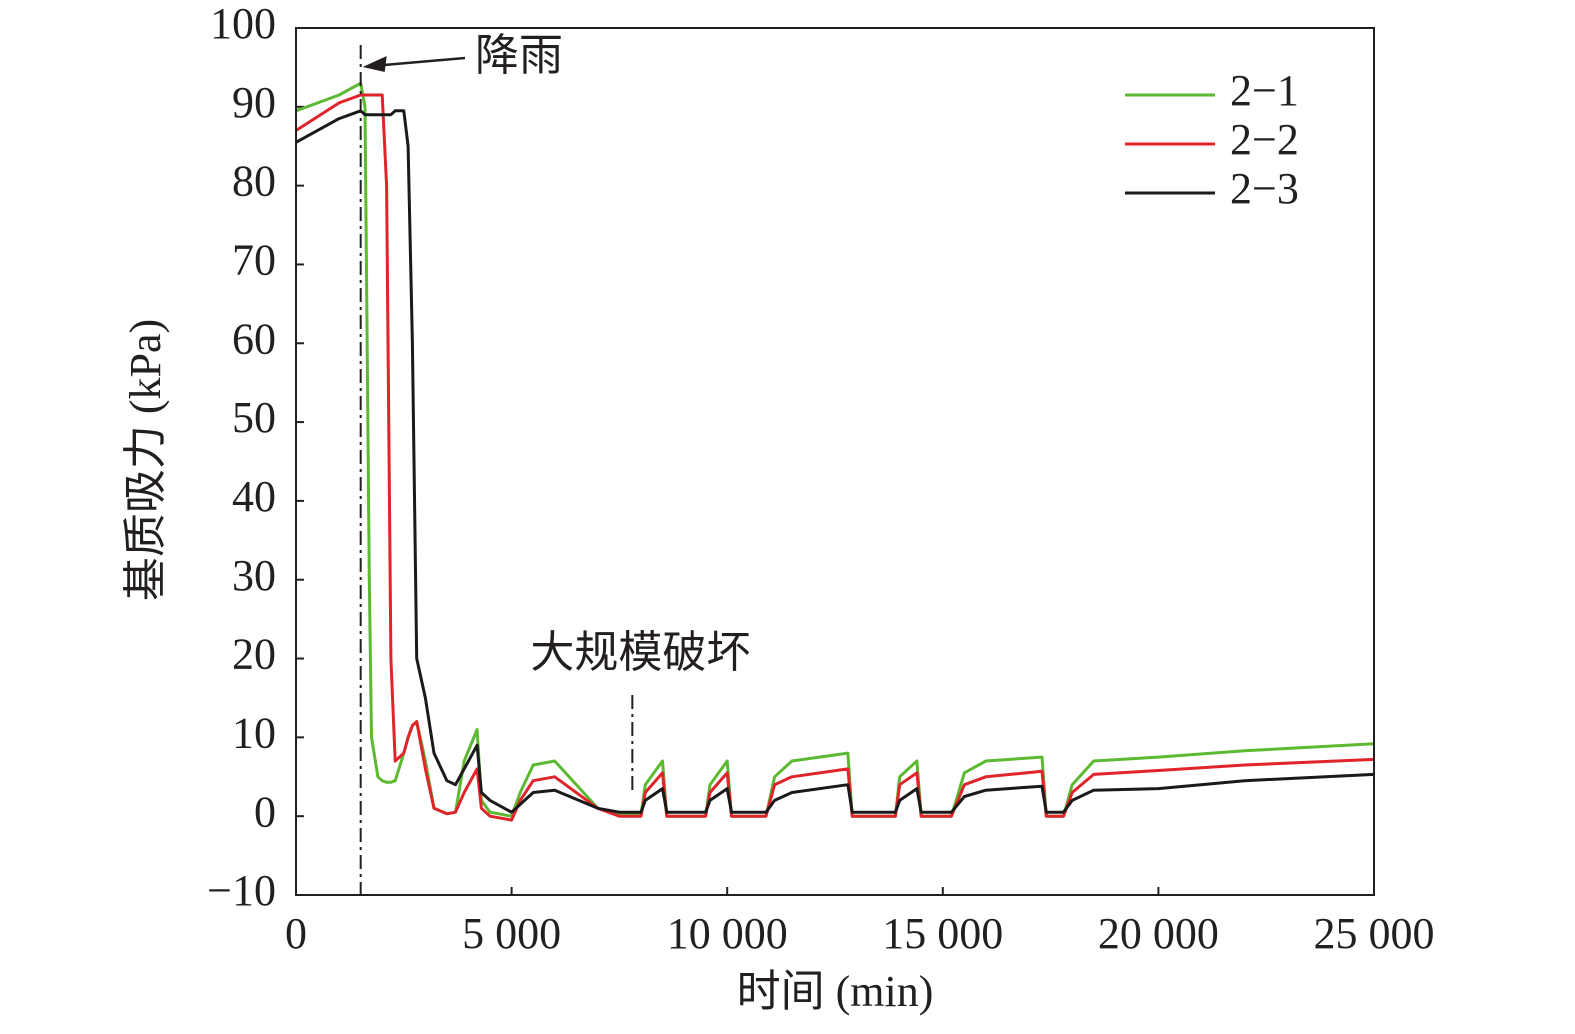 This screenshot has width=1575, height=1034. What do you see at coordinates (254, 417) in the screenshot?
I see `y-tick-label: 50` at bounding box center [254, 417].